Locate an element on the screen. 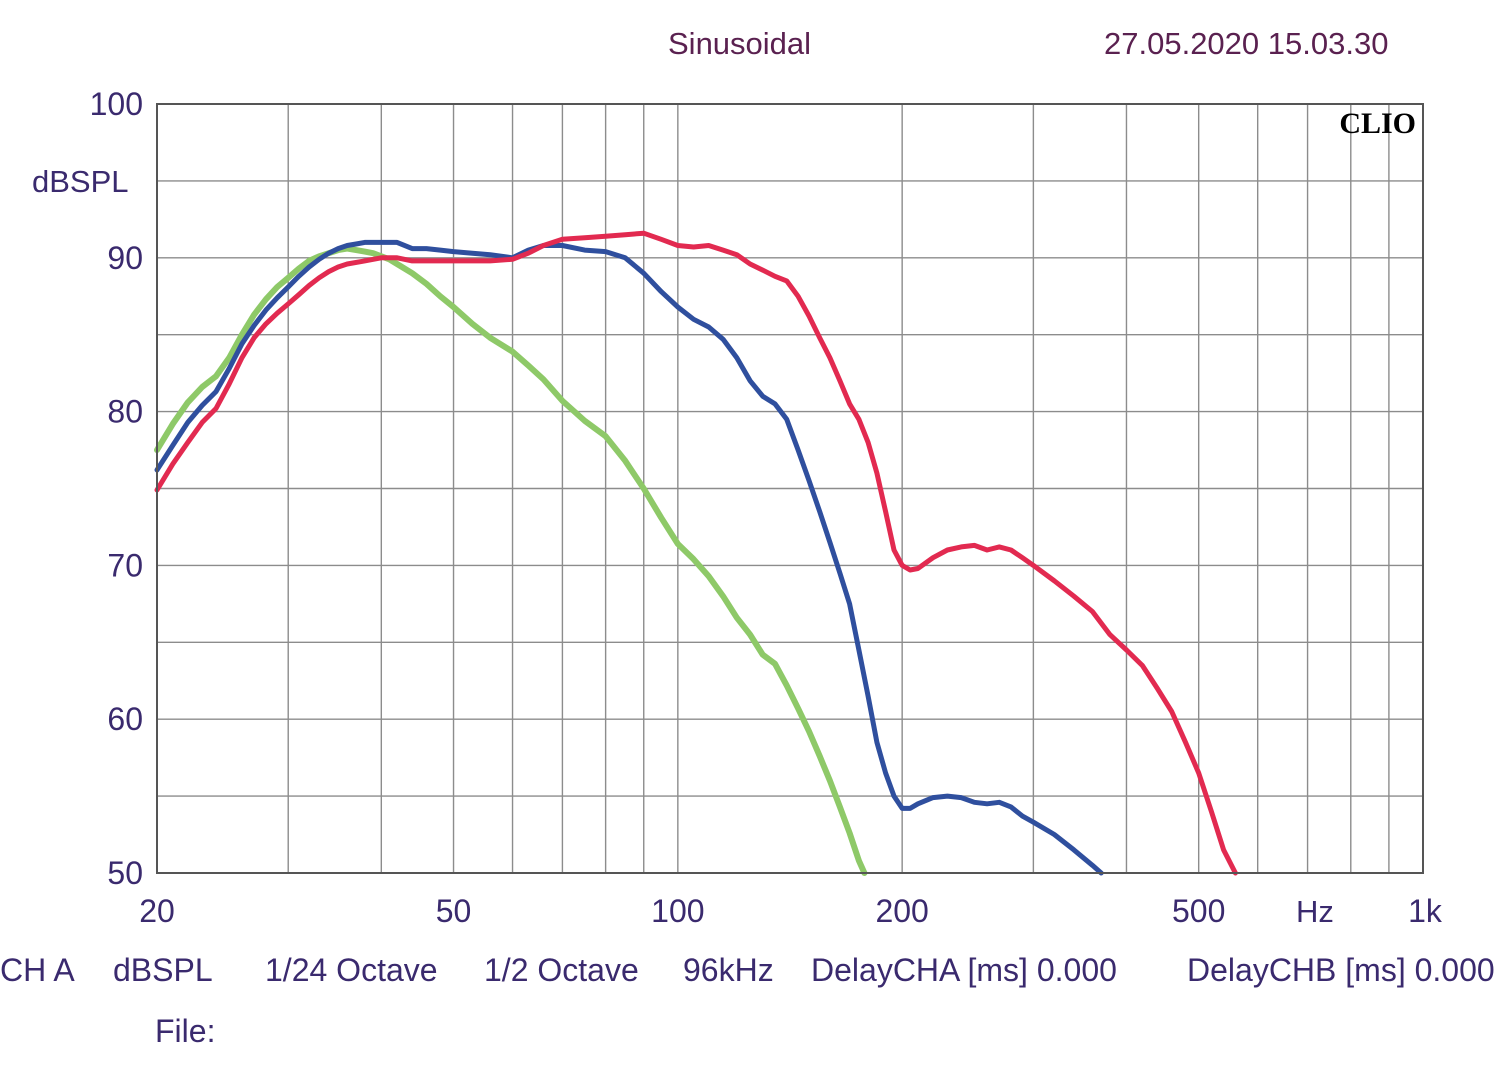 Image resolution: width=1500 pixels, height=1074 pixels. y-tick-label: 70 is located at coordinates (125, 565).